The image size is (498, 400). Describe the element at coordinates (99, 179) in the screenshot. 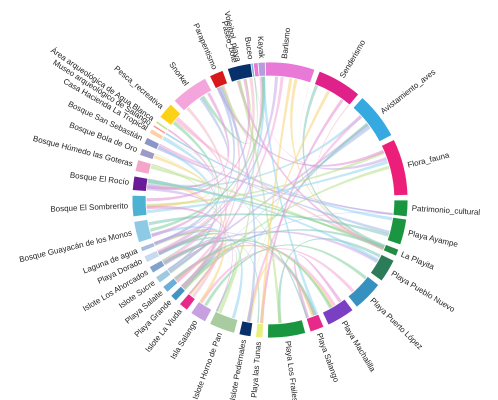

I see `node-label: Bosque El Rocío` at that location.